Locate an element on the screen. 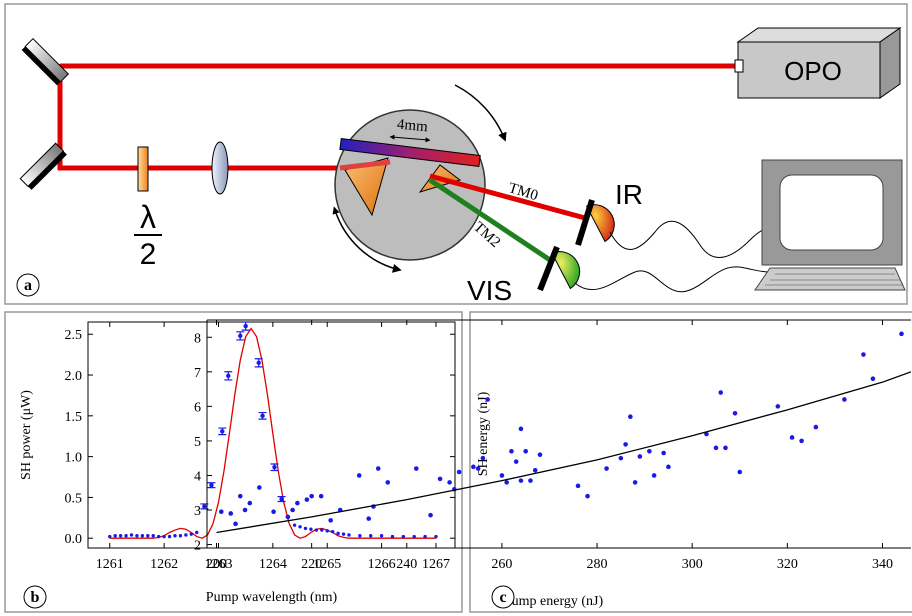  y-tick-label: 4 is located at coordinates (197, 476).